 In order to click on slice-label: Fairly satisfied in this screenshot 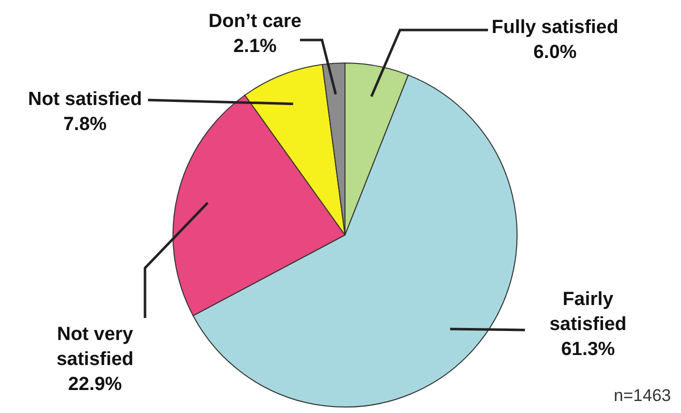, I will do `click(588, 312)`.